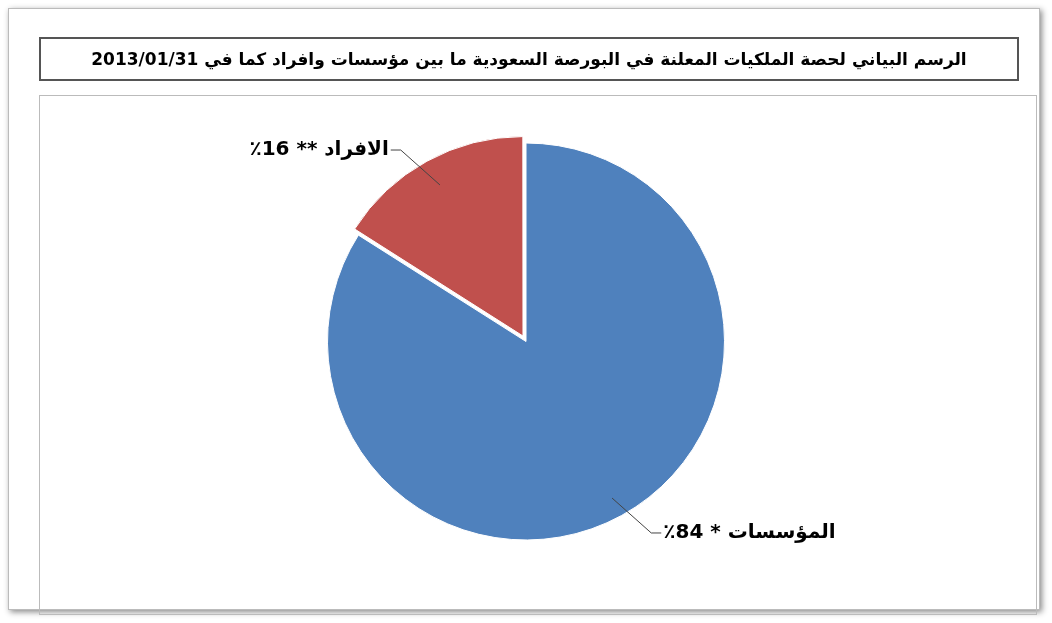  I want to click on slice-label: المؤسسات * 84٪, so click(749, 531).